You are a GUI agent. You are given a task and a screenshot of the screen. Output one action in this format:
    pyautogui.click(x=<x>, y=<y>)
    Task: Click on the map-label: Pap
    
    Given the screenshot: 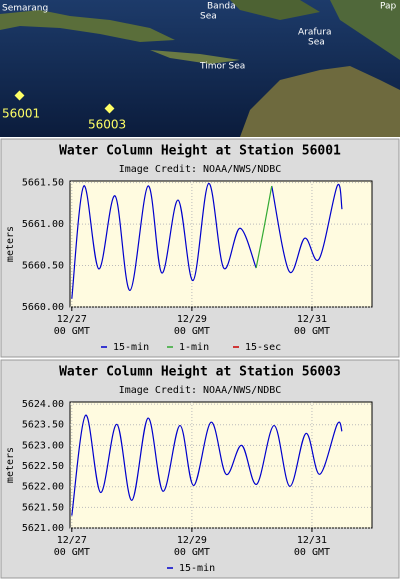 What is the action you would take?
    pyautogui.click(x=388, y=7)
    